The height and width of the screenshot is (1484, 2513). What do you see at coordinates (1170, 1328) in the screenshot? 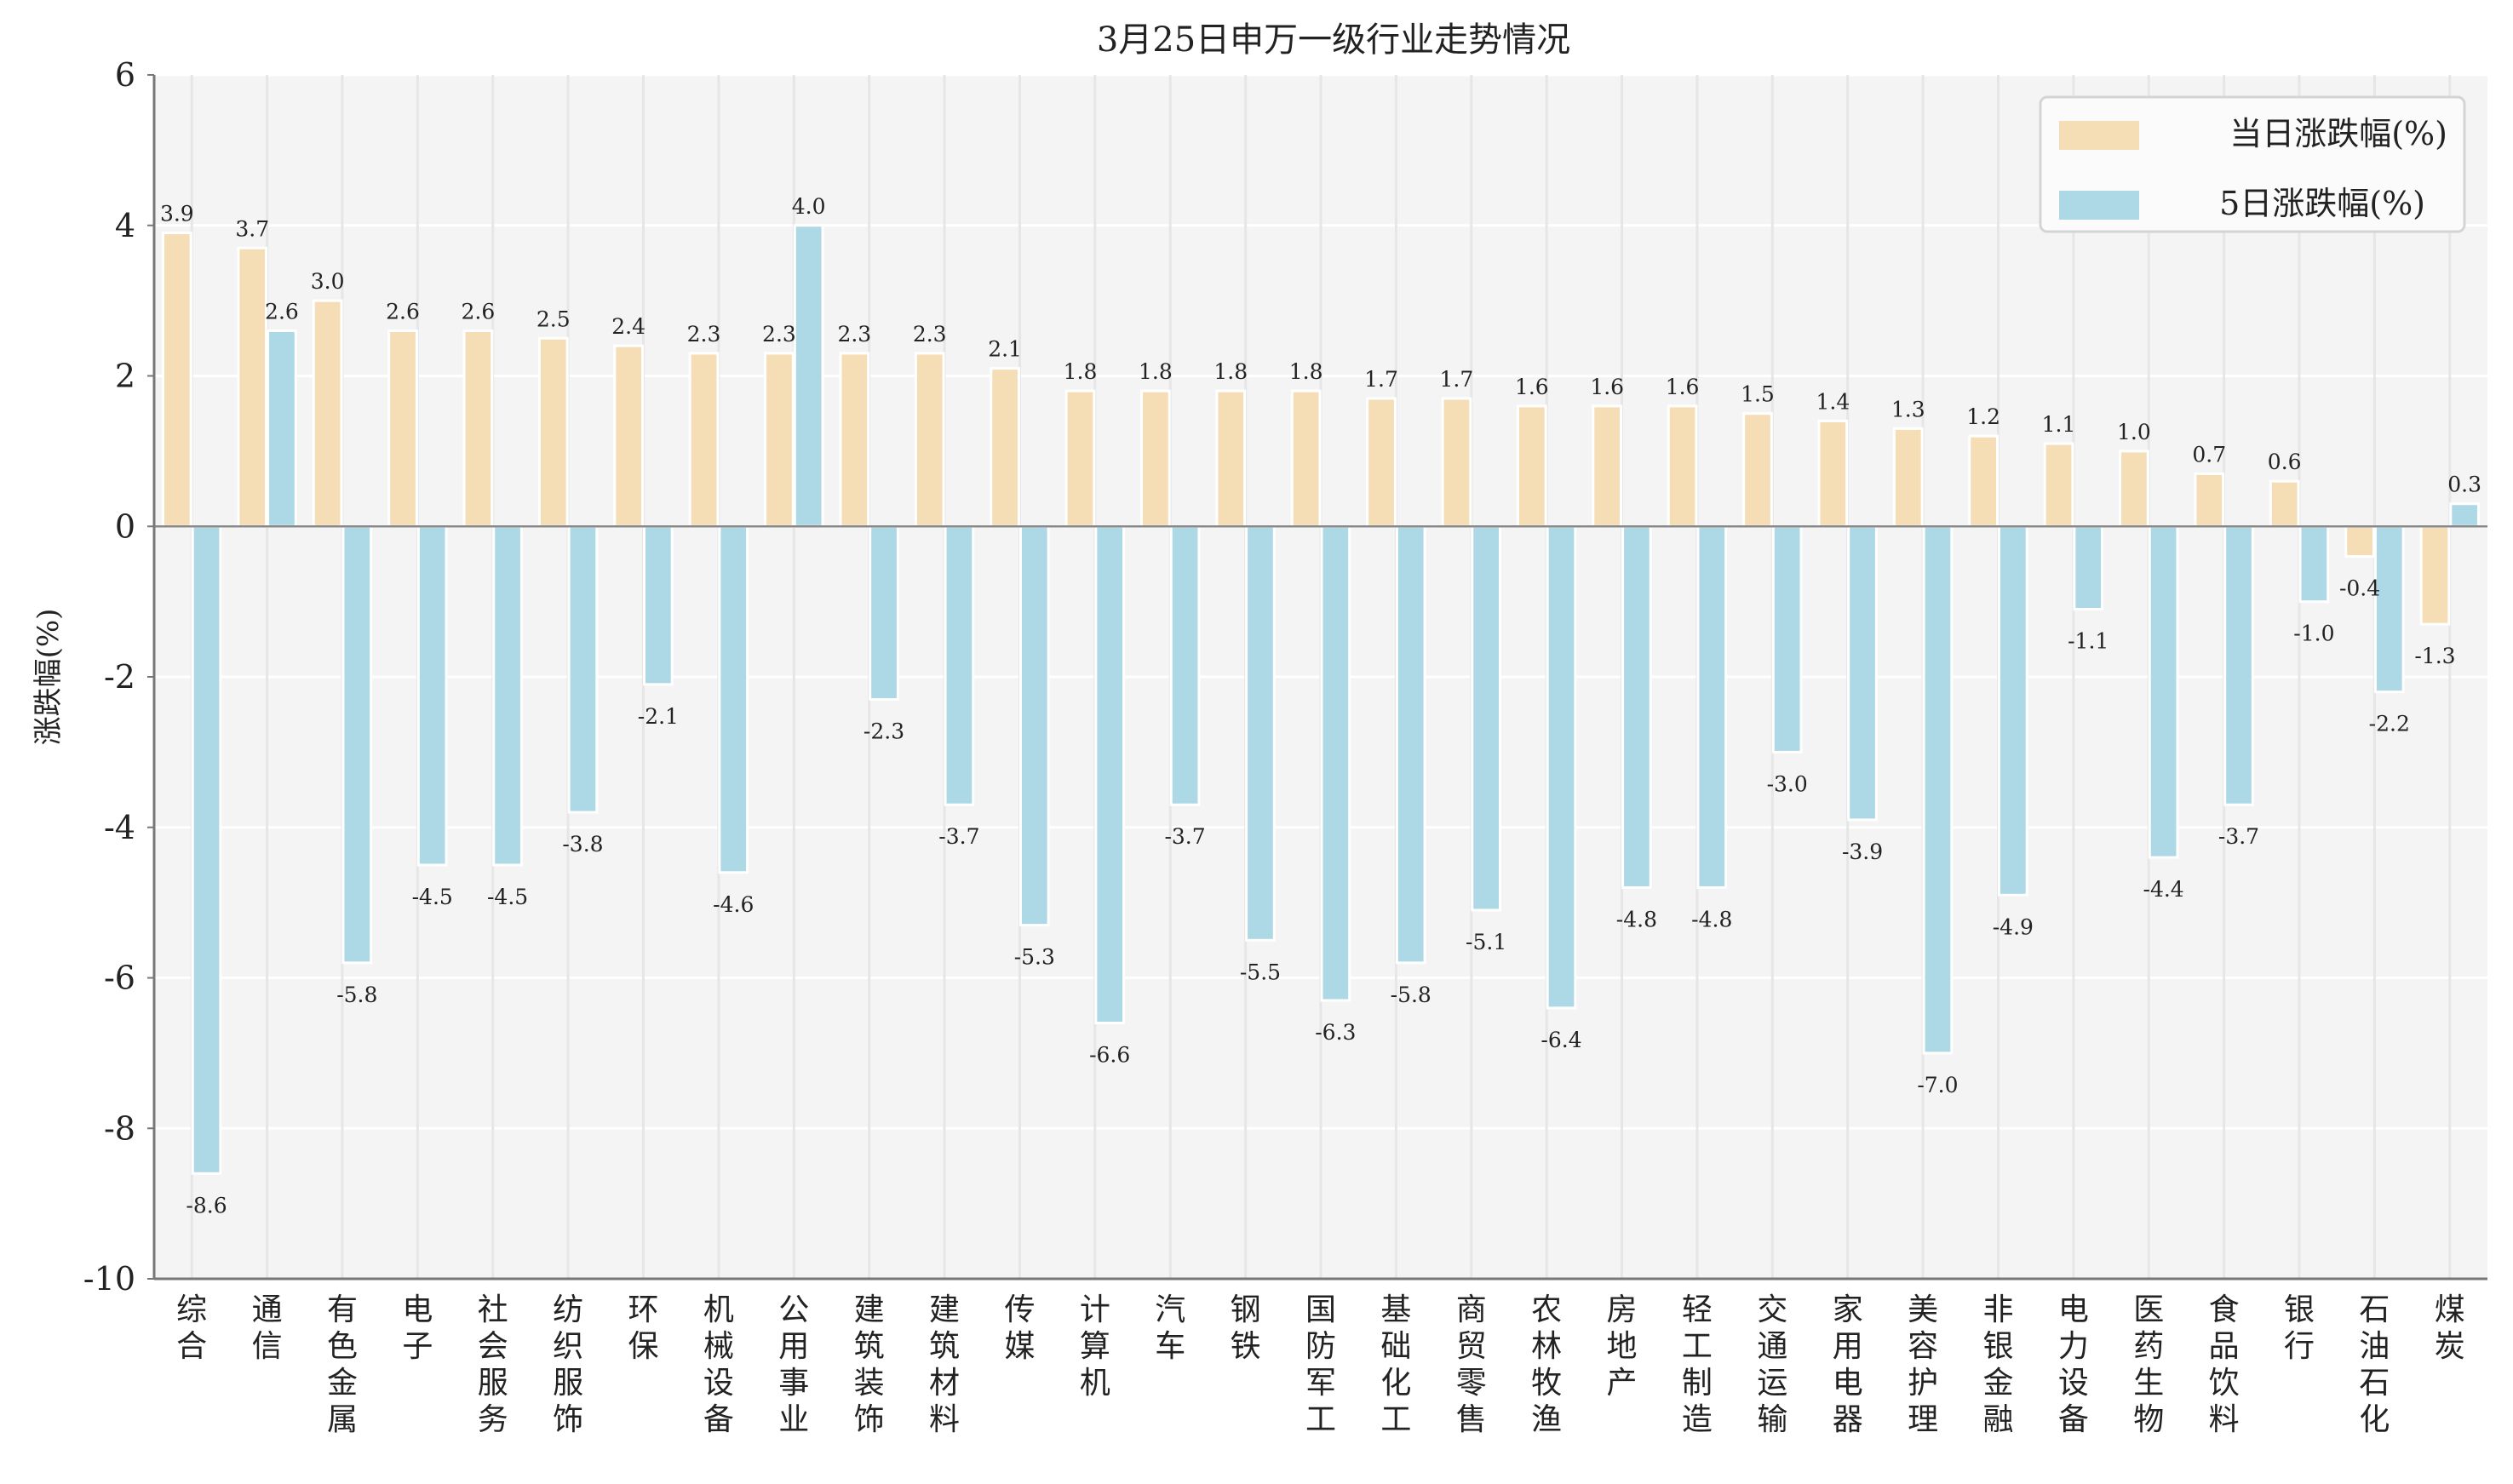
I see `x-tick-label: 汽车` at bounding box center [1170, 1328].